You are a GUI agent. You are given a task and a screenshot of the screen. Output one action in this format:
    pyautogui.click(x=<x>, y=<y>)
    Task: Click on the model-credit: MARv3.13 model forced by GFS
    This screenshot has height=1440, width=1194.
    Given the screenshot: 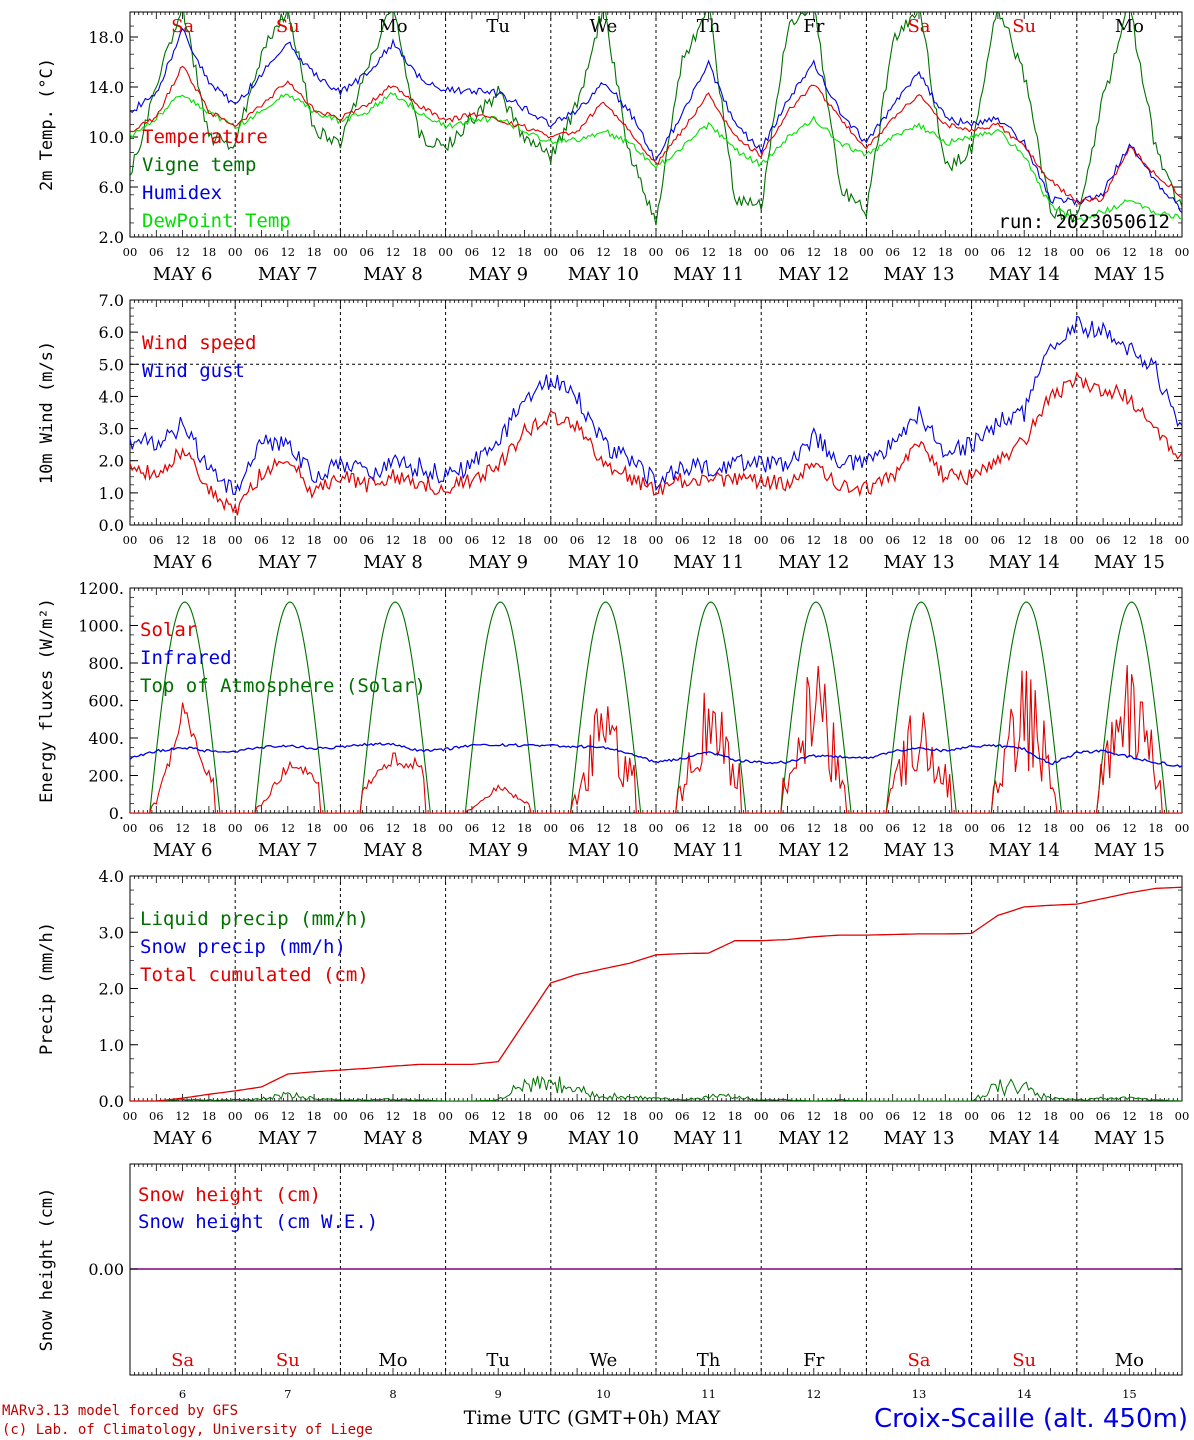 What is the action you would take?
    pyautogui.click(x=120, y=1411)
    